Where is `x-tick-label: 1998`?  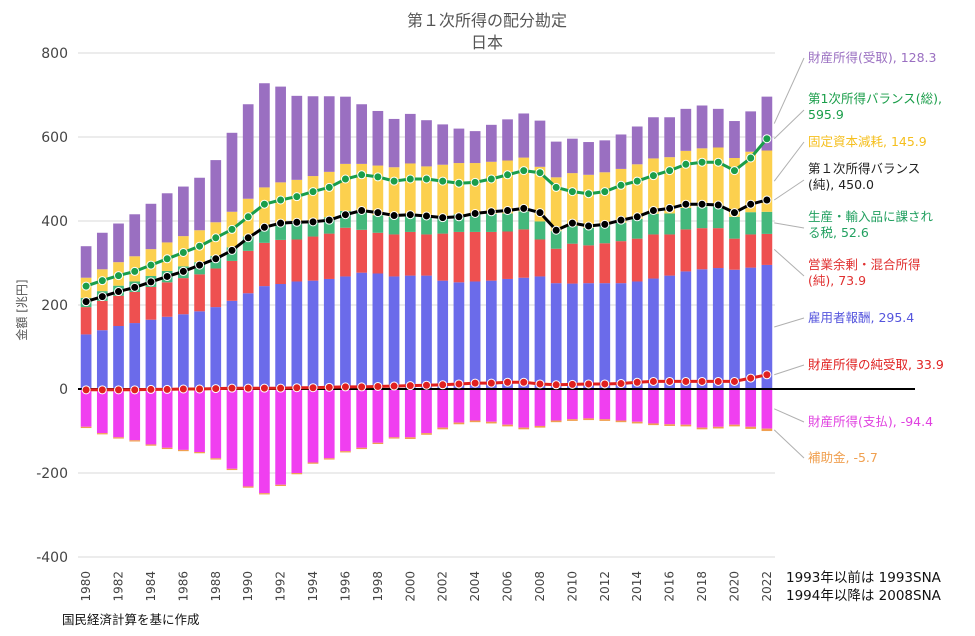 x-tick-label: 1998 is located at coordinates (378, 586).